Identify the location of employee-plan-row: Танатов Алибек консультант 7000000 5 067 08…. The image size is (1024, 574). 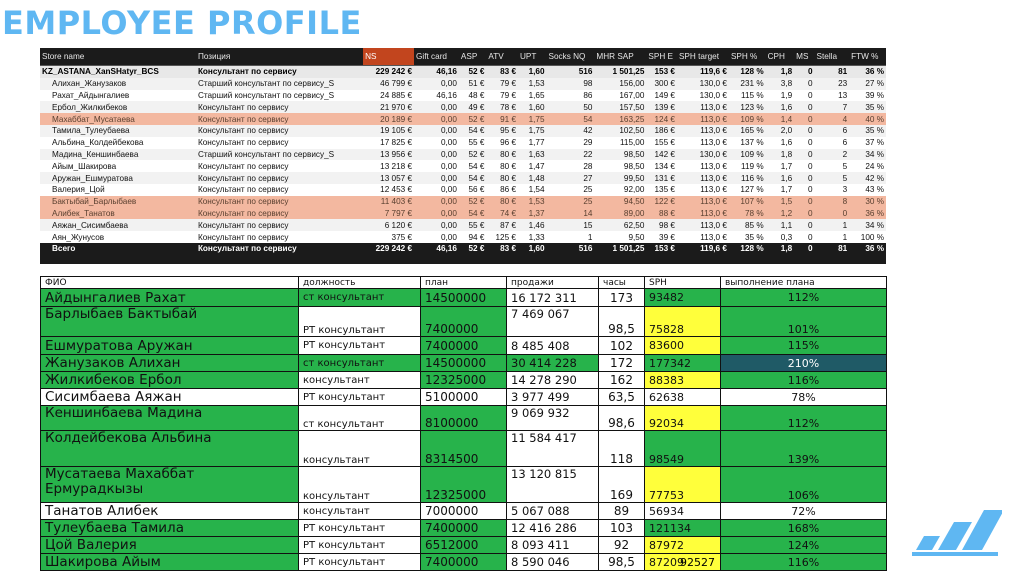
(463, 511).